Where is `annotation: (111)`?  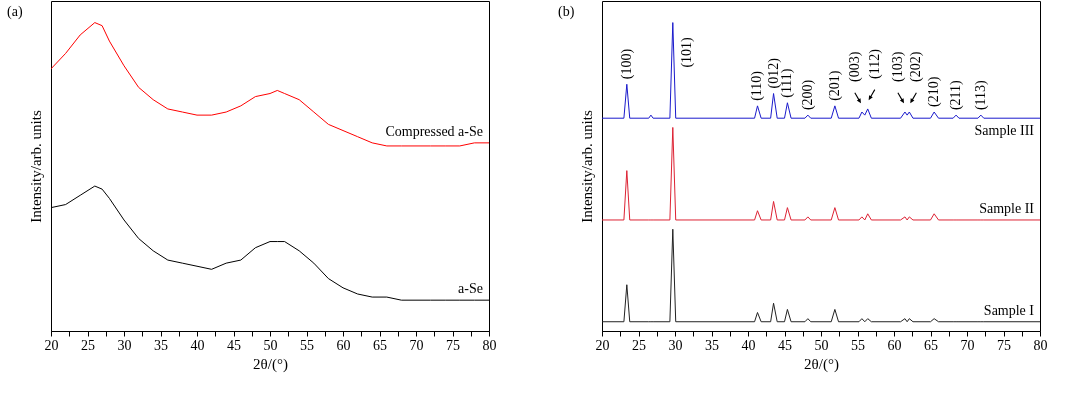 annotation: (111) is located at coordinates (787, 83).